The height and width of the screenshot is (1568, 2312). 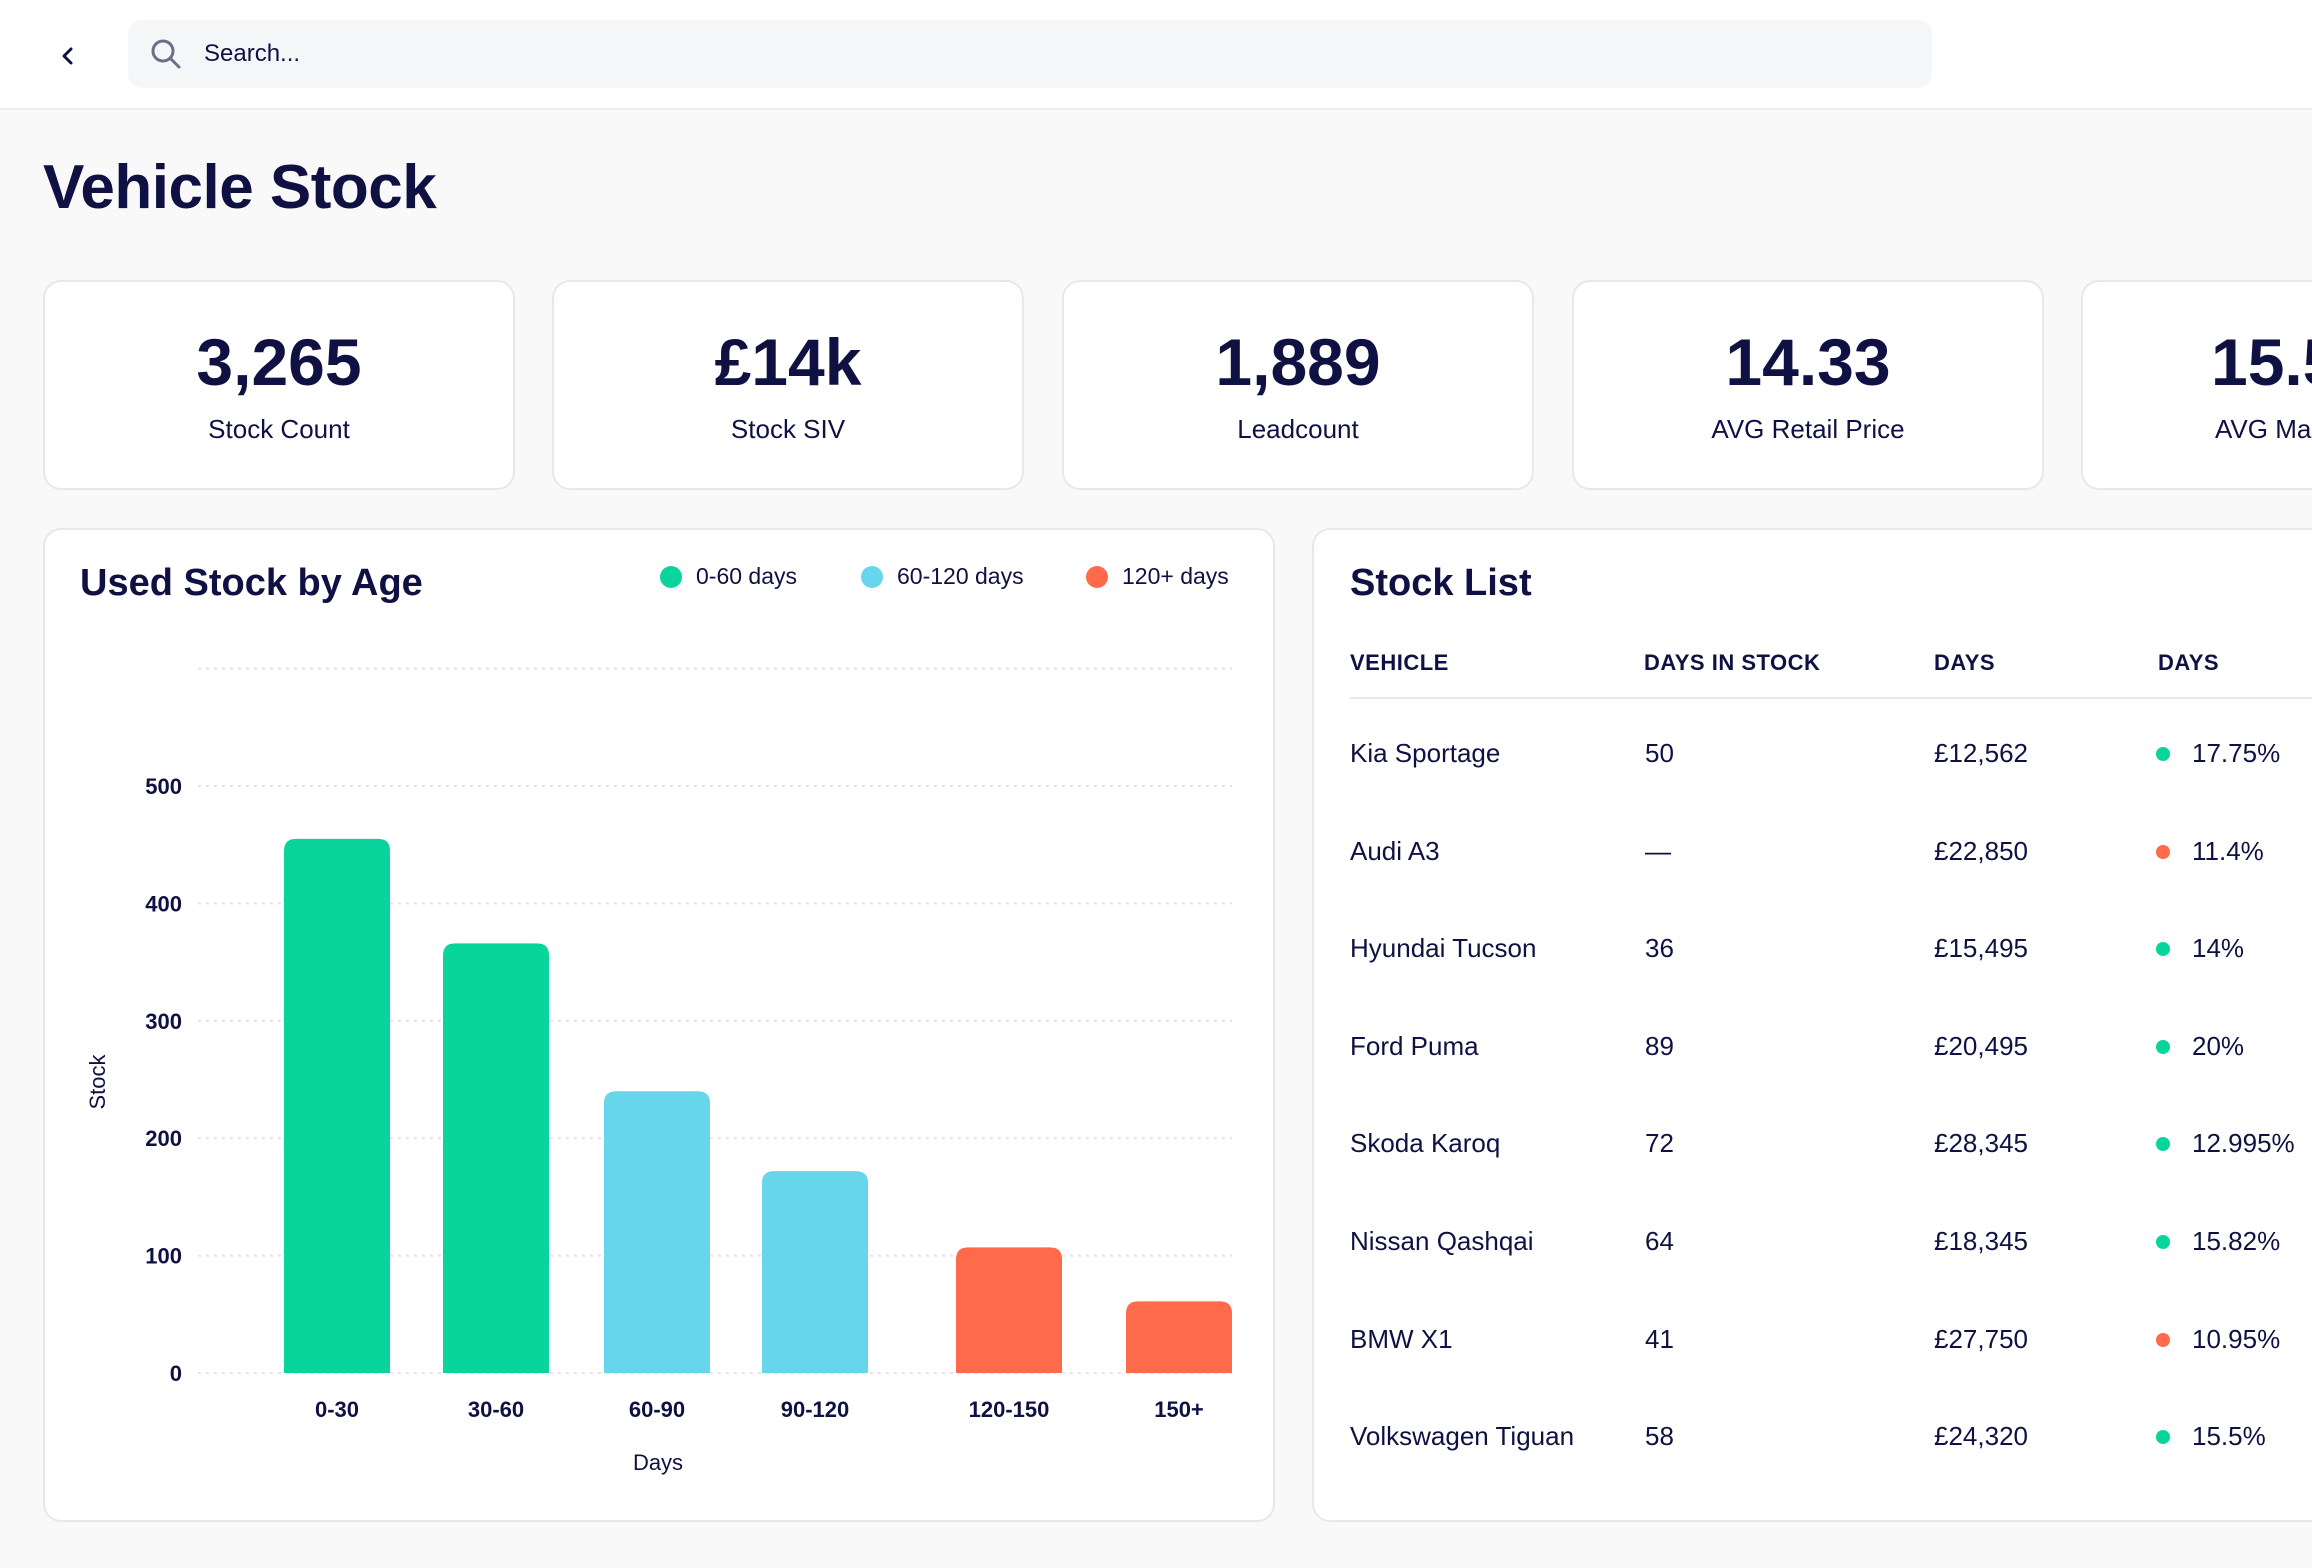 I want to click on kpi-card-stock-count: 3,265 Stock Count, so click(x=279, y=385).